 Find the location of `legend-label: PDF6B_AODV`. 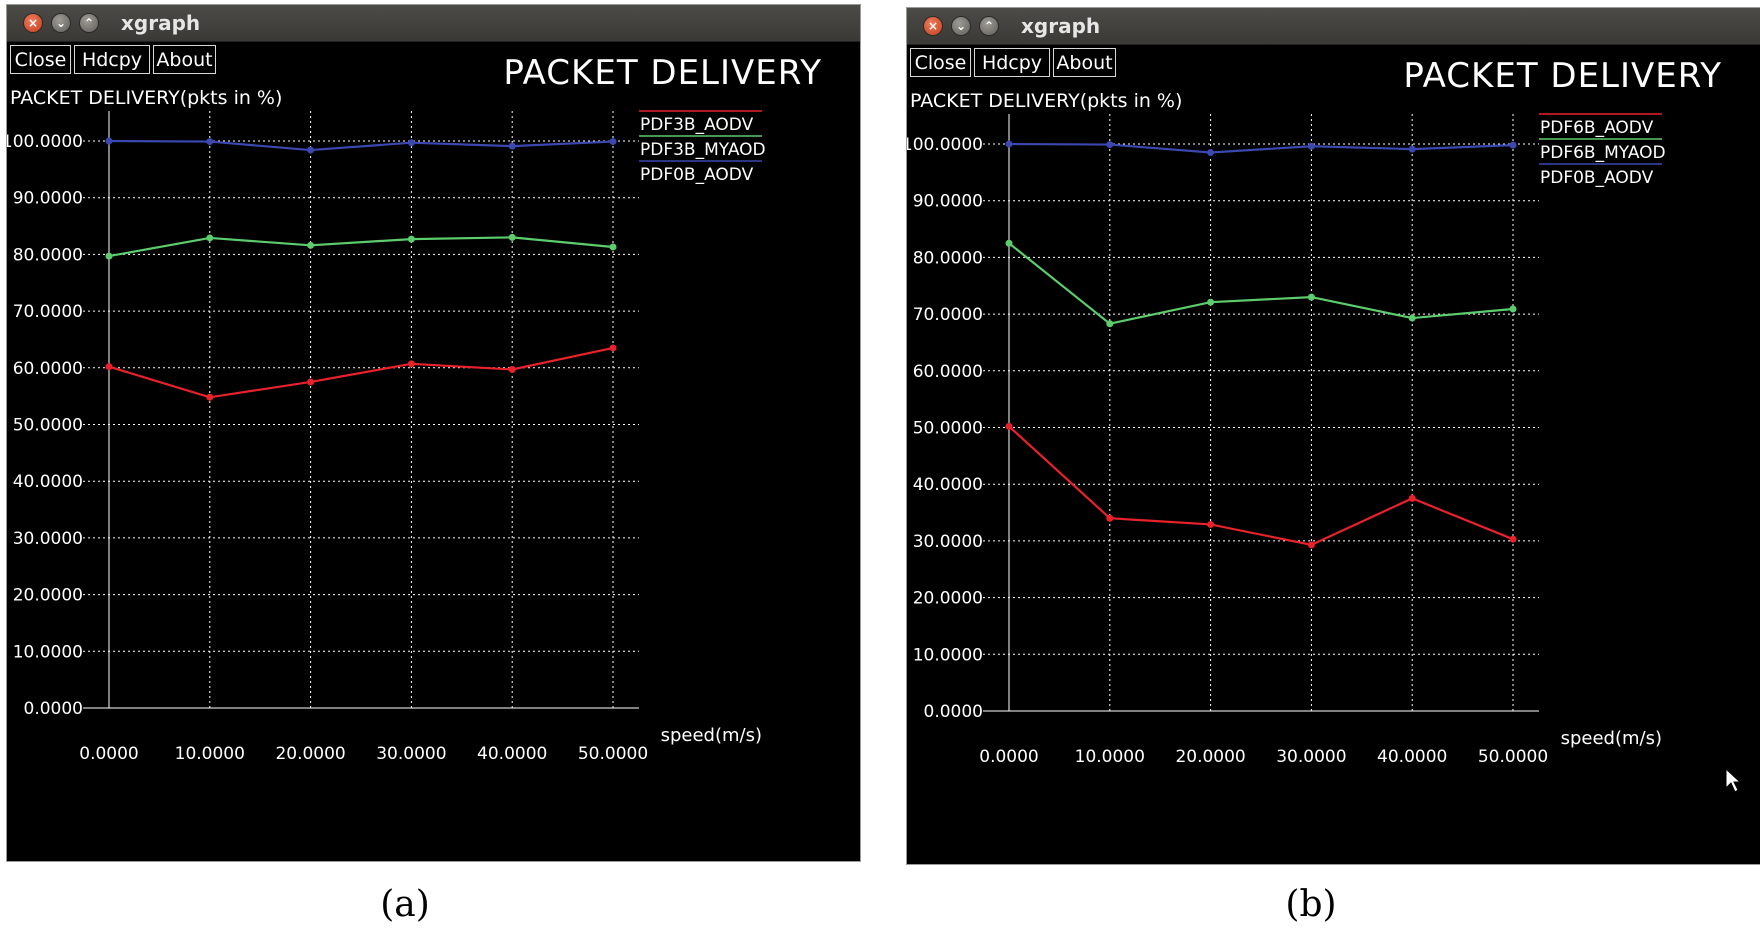

legend-label: PDF6B_AODV is located at coordinates (1597, 128).